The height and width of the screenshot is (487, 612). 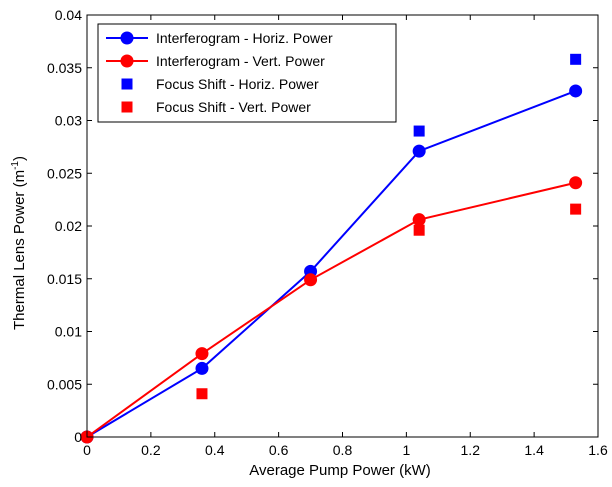 I want to click on y-tick-label: 0, so click(x=78, y=437).